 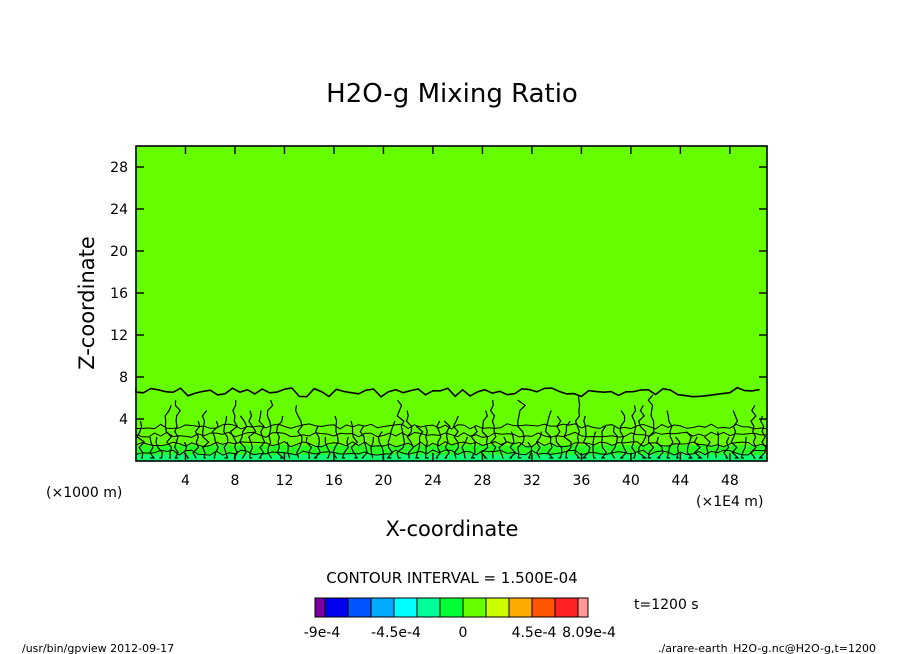 I want to click on colorbar-label: -4.5e-4, so click(x=396, y=633).